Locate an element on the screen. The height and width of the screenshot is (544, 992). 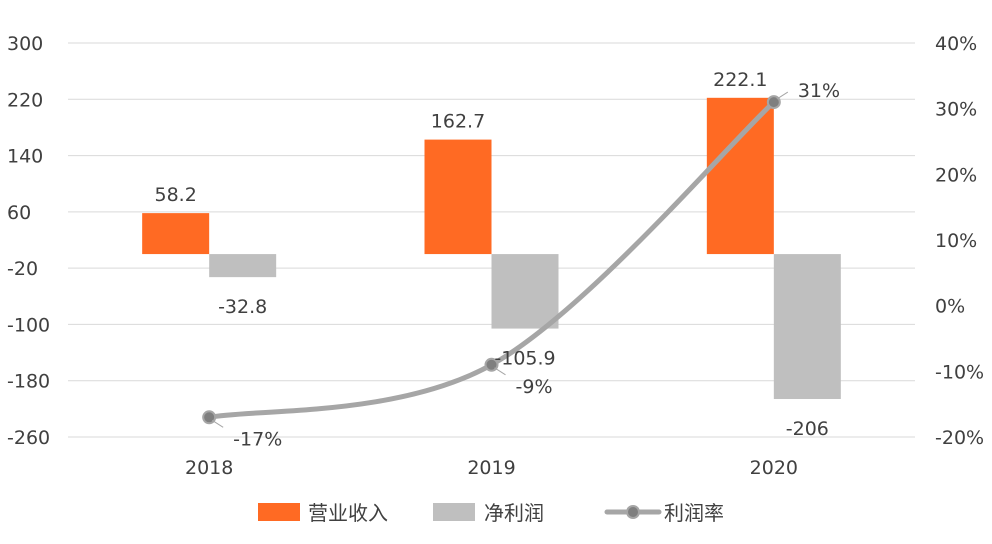
x-tick-label: 2019 is located at coordinates (491, 468).